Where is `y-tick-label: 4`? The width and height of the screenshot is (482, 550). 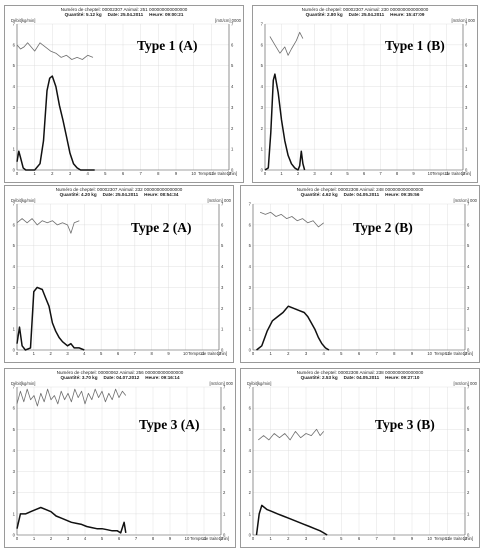
y-tick-label: 4 is located at coordinates (14, 86).